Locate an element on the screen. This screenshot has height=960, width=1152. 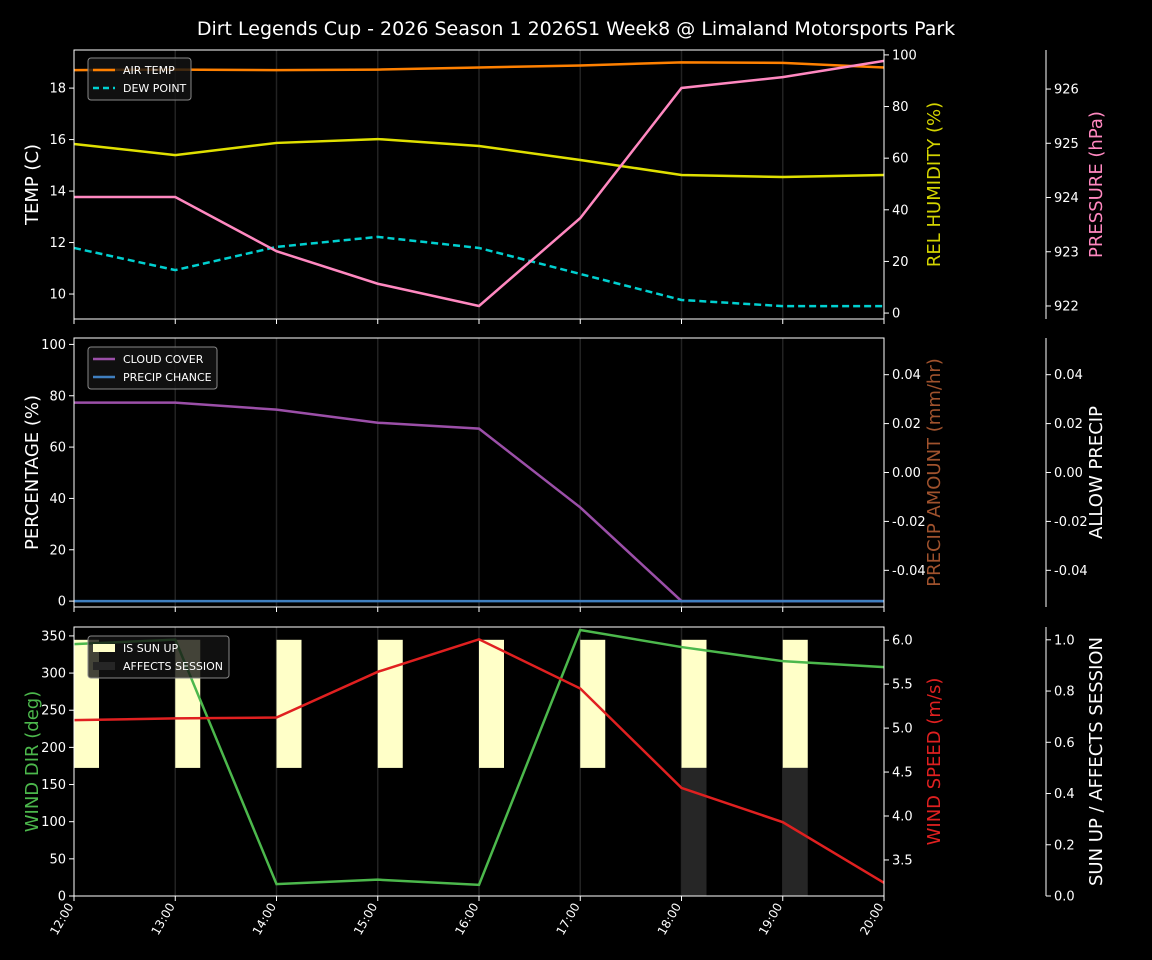
x-tick-label: 16:00 is located at coordinates (466, 919).